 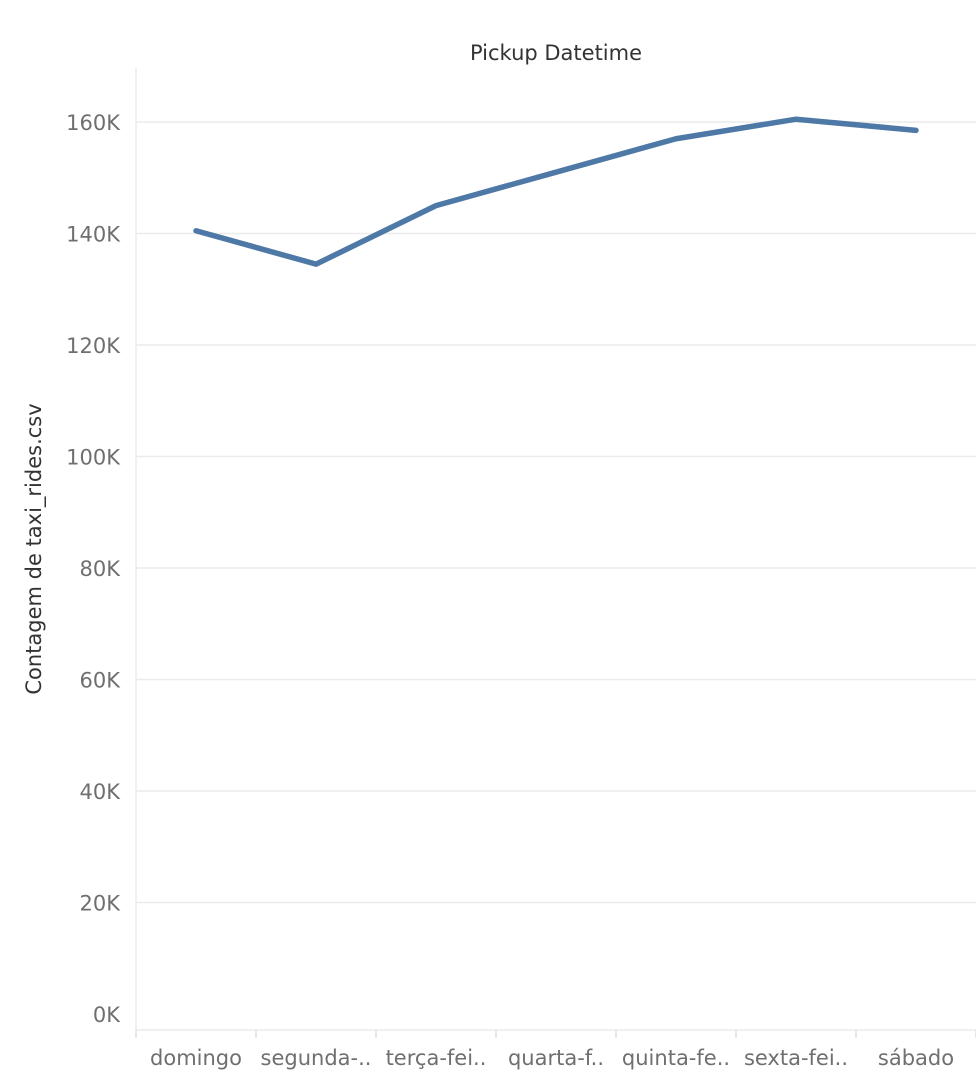 I want to click on x-tick-label: segunda-.., so click(x=316, y=1058).